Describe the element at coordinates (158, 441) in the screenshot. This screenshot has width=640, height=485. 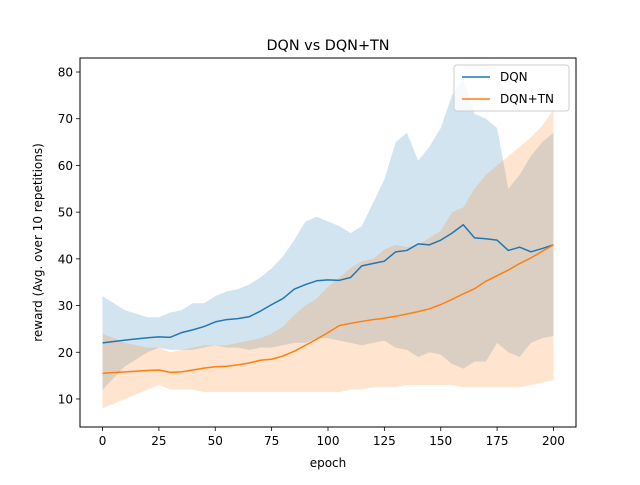
I see `x-tick-label-25: 25` at that location.